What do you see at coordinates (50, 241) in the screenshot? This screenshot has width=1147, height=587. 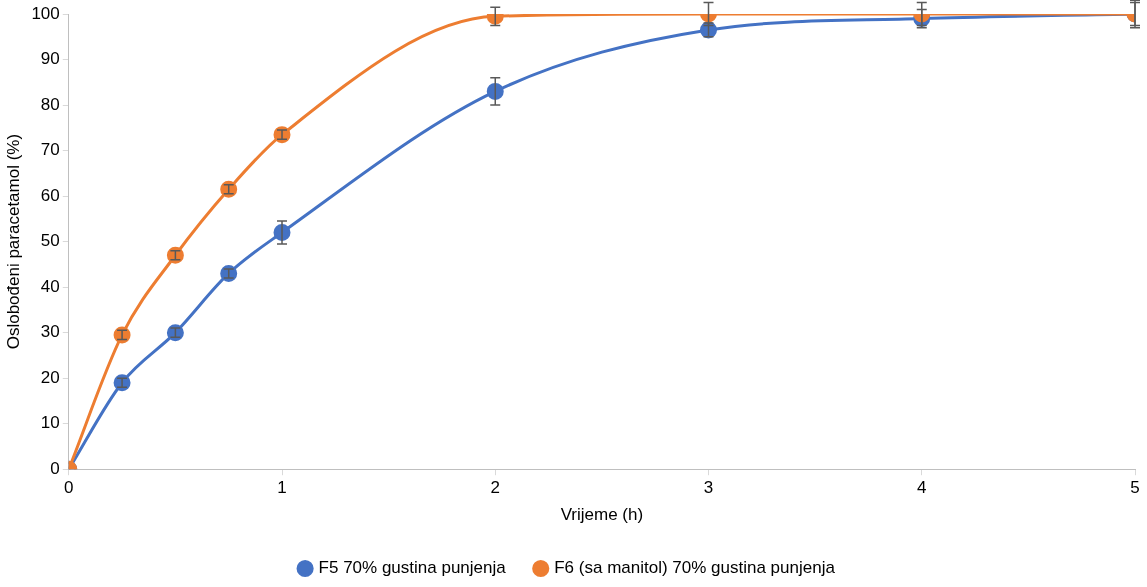 I see `y-tick-label: 50` at bounding box center [50, 241].